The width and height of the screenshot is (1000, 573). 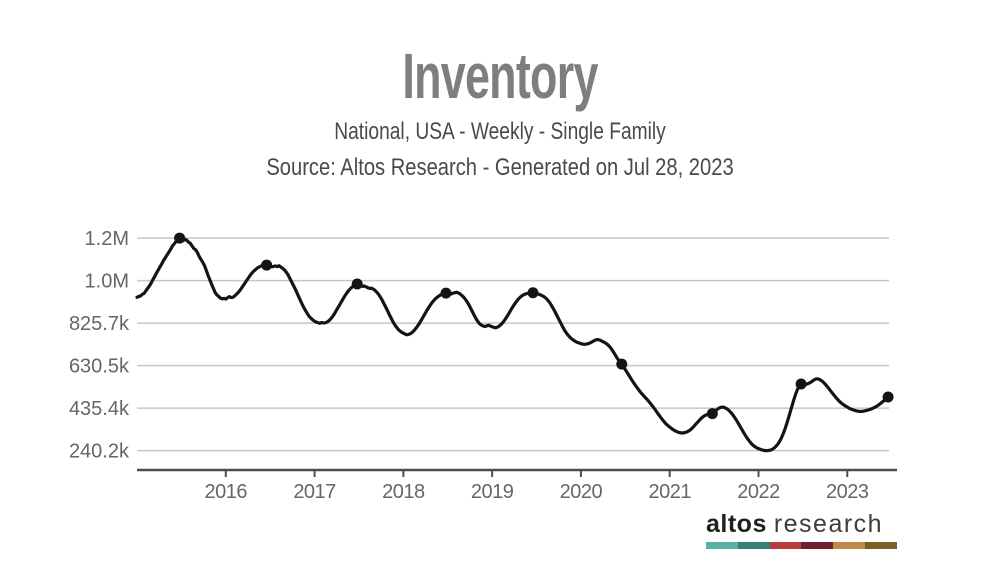 I want to click on x-tick-label: 2023, so click(x=847, y=492).